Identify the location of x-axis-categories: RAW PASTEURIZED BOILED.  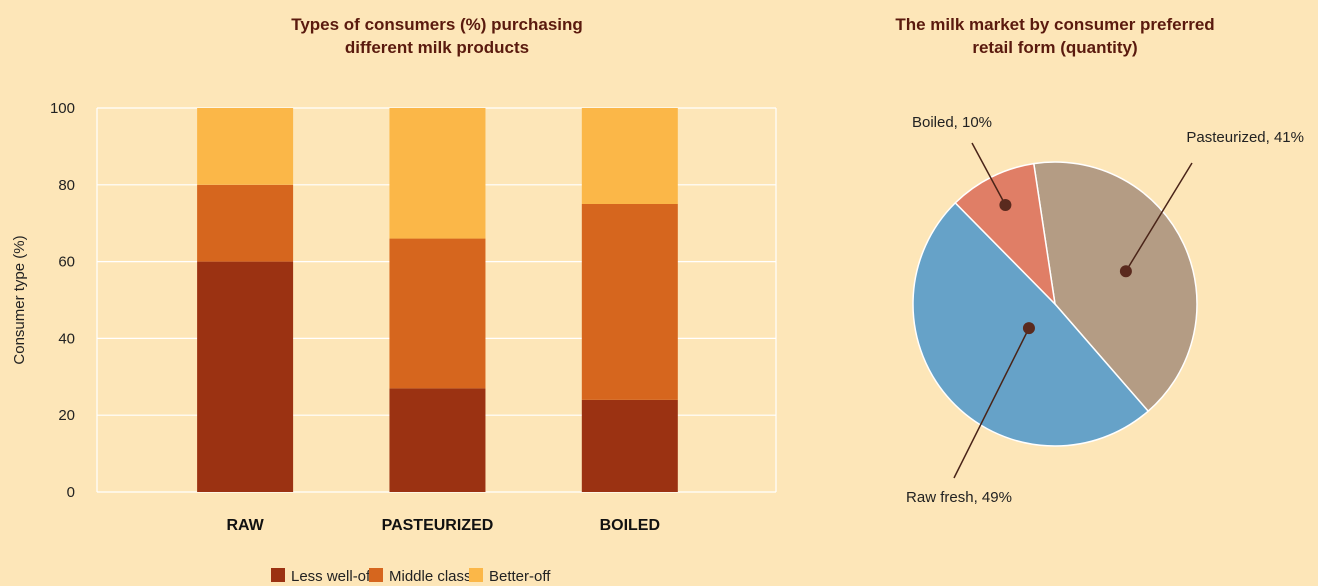
(443, 525).